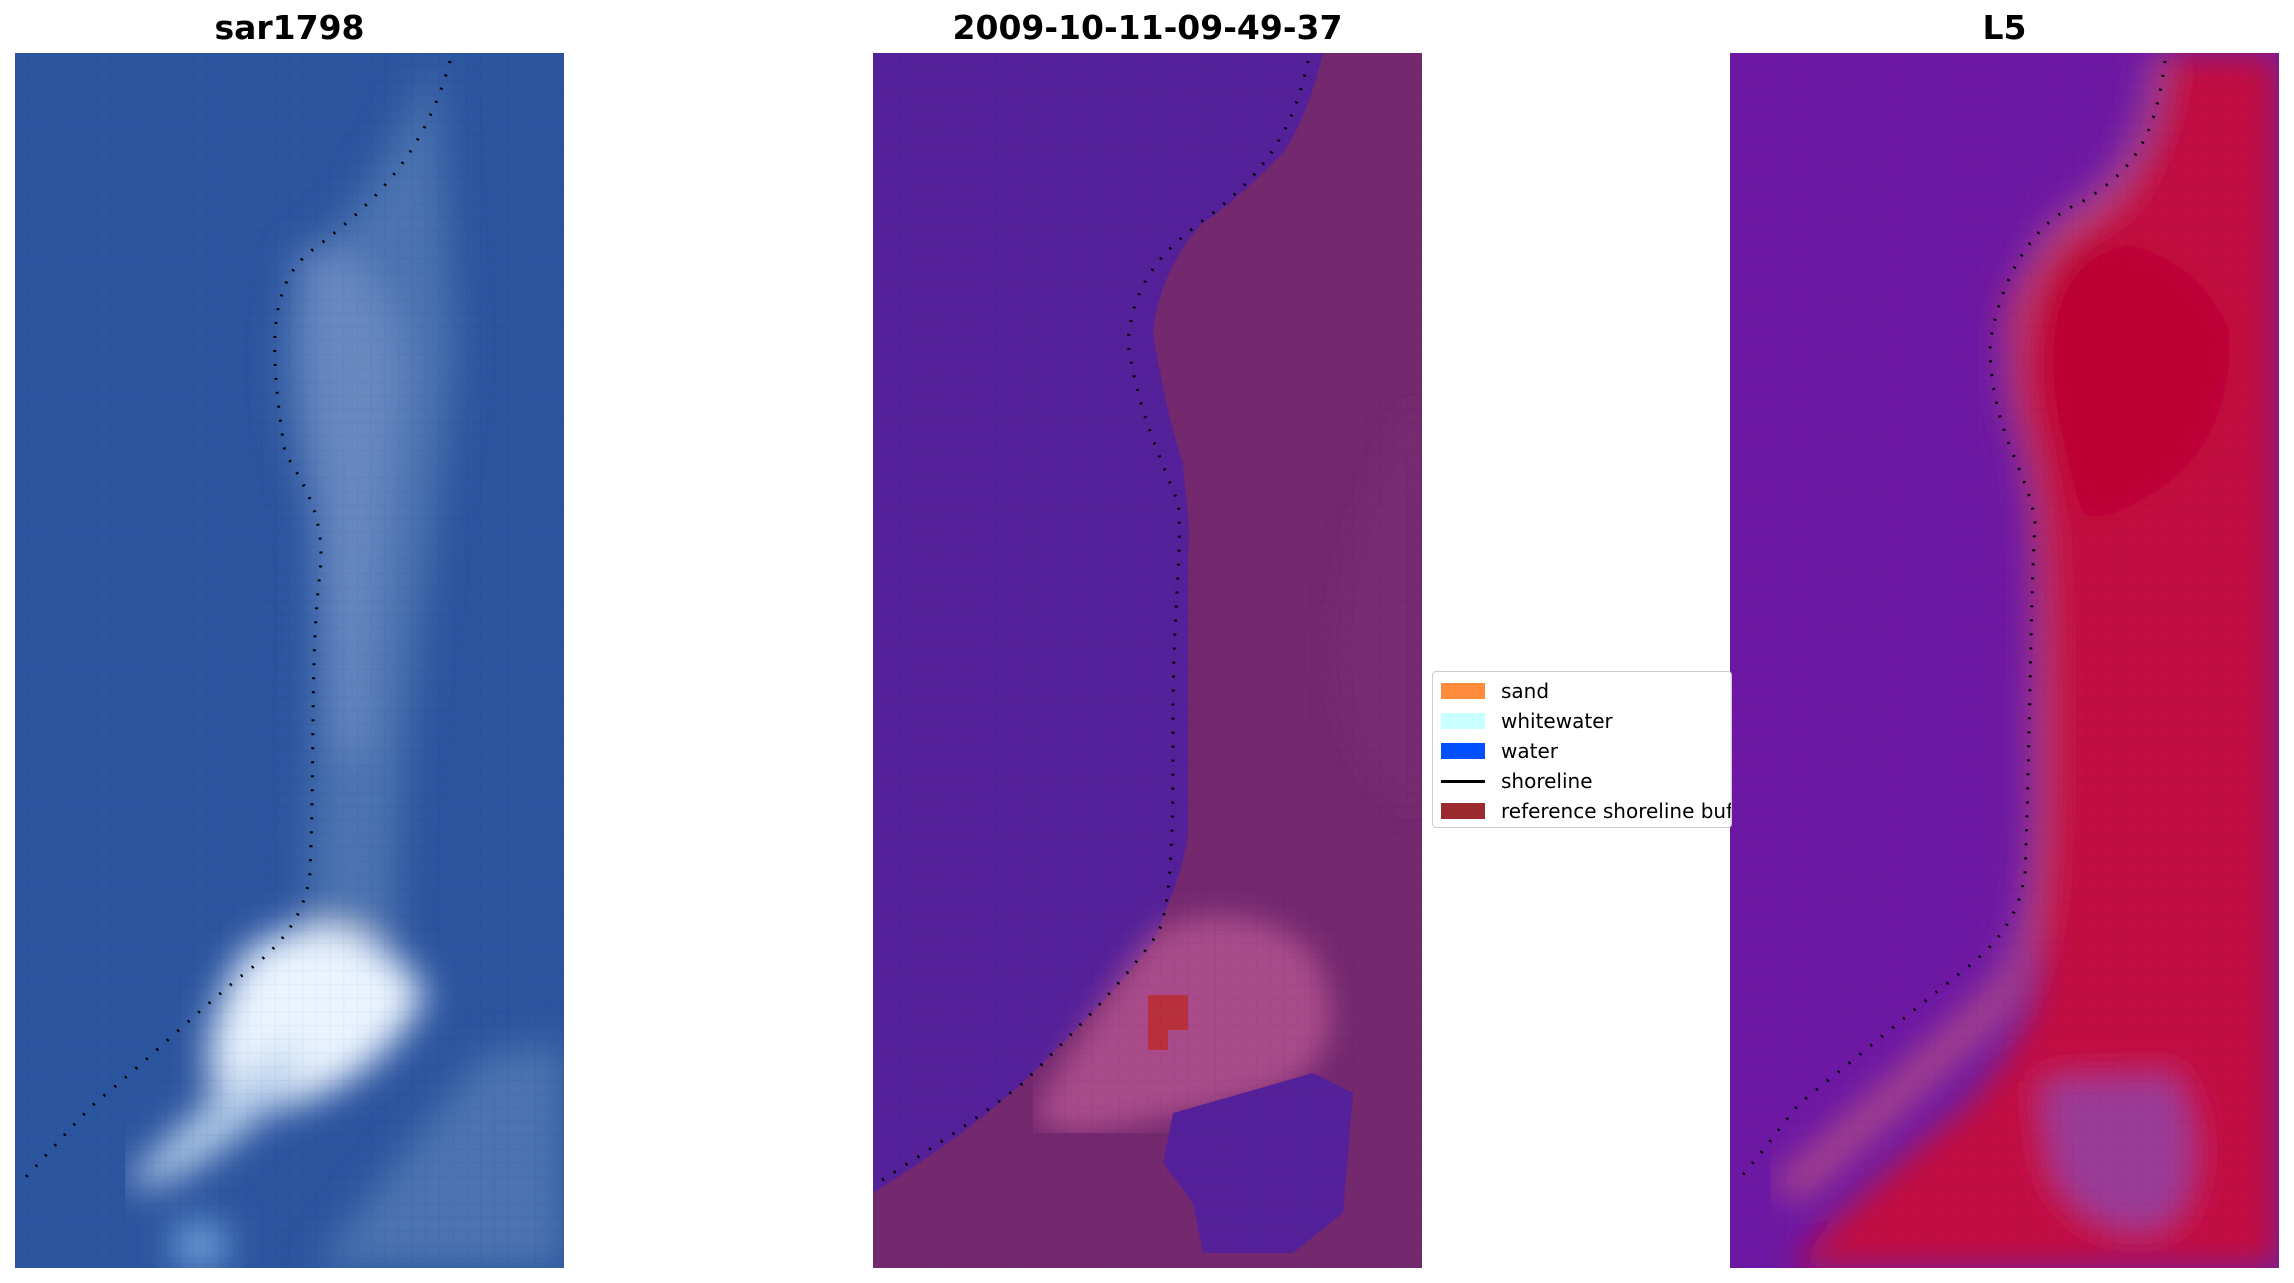  I want to click on legend-swatch-reference-buffer, so click(1463, 811).